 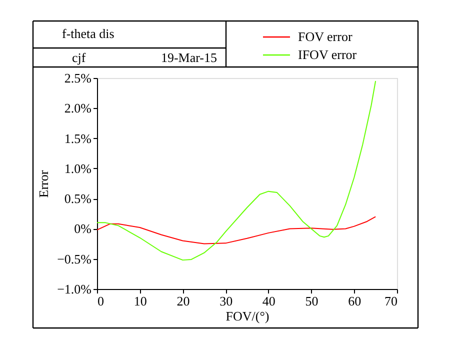 I want to click on x-tick-label: 40, so click(x=269, y=301).